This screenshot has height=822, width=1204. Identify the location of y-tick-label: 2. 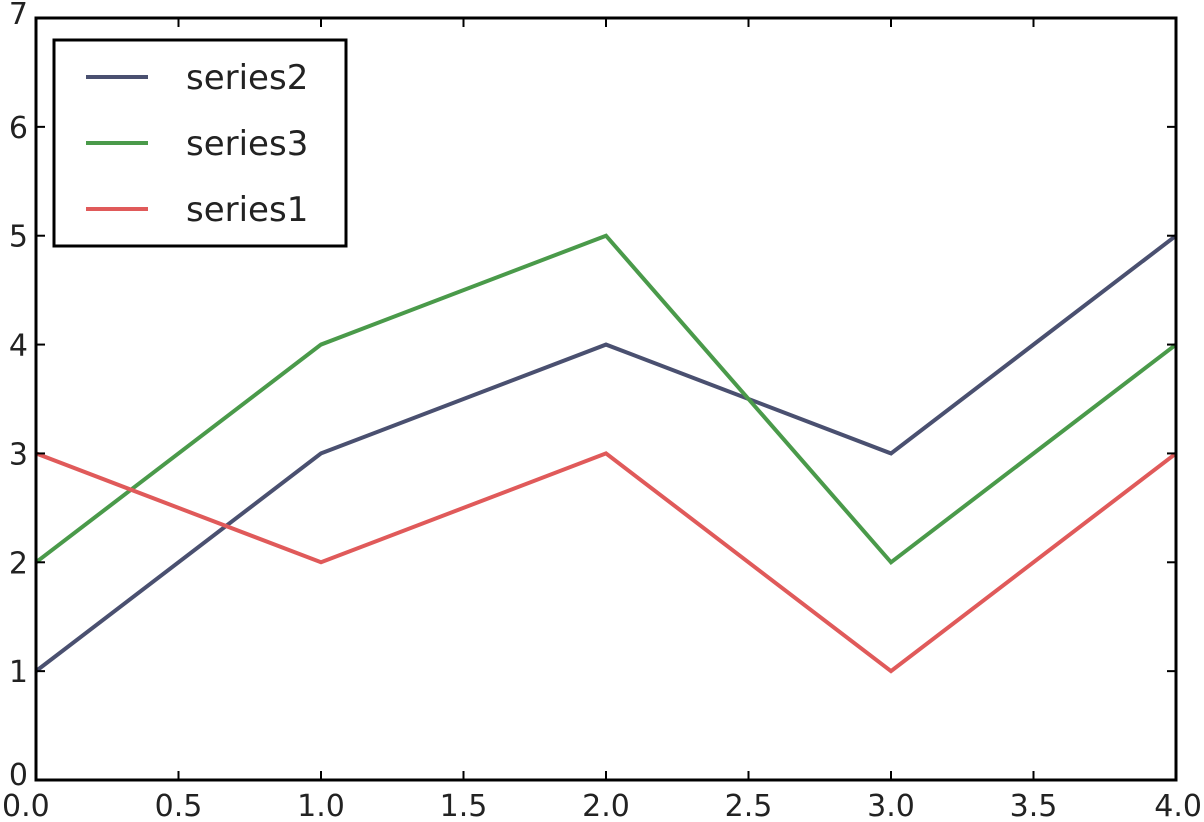
(18, 563).